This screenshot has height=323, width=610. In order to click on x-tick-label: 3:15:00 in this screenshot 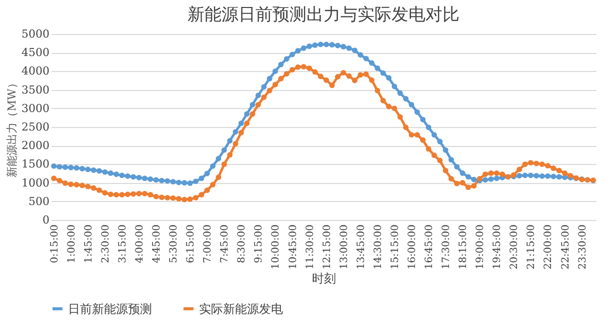, I will do `click(122, 244)`.